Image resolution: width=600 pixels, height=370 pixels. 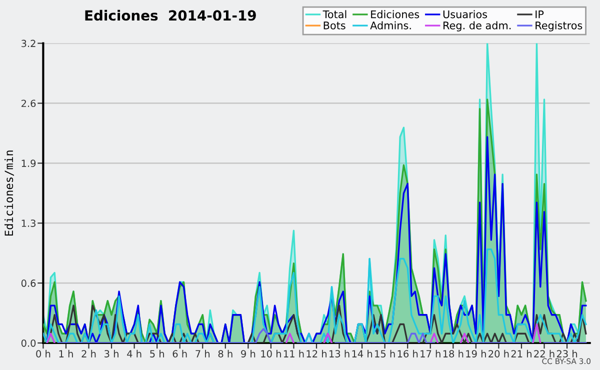 What do you see at coordinates (89, 354) in the screenshot?
I see `x-tick-label: 2 h` at bounding box center [89, 354].